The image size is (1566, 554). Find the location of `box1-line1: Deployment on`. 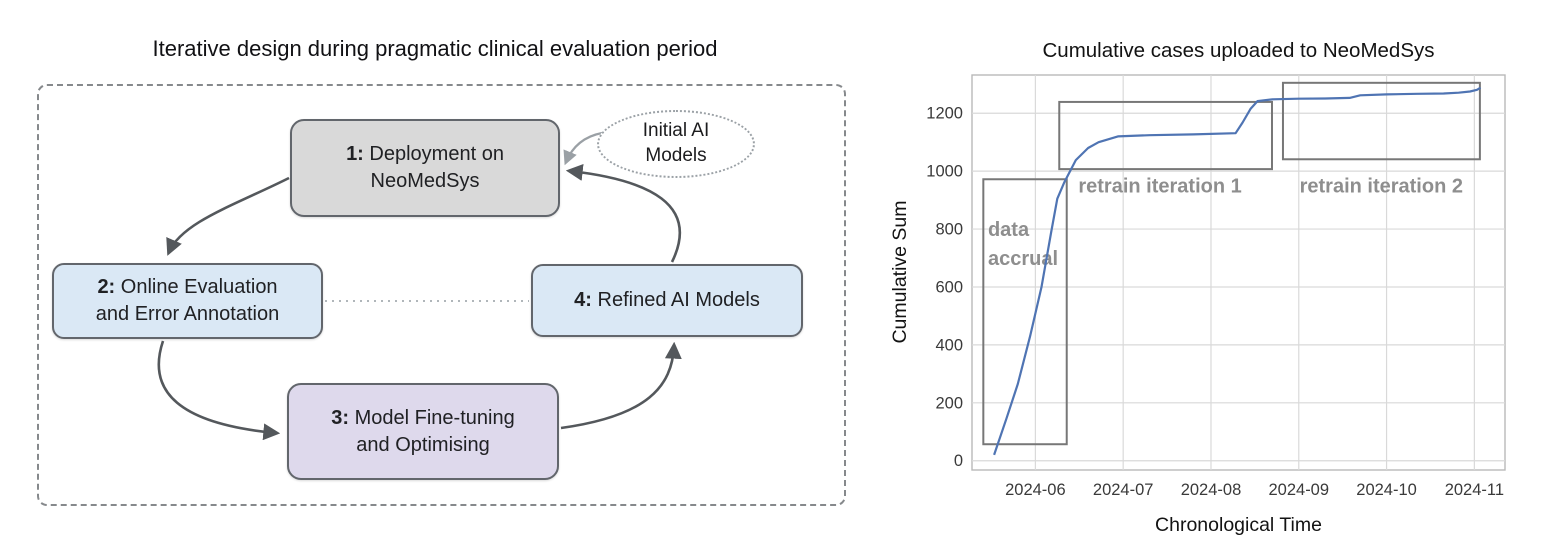

box1-line1: Deployment on is located at coordinates (433, 154).